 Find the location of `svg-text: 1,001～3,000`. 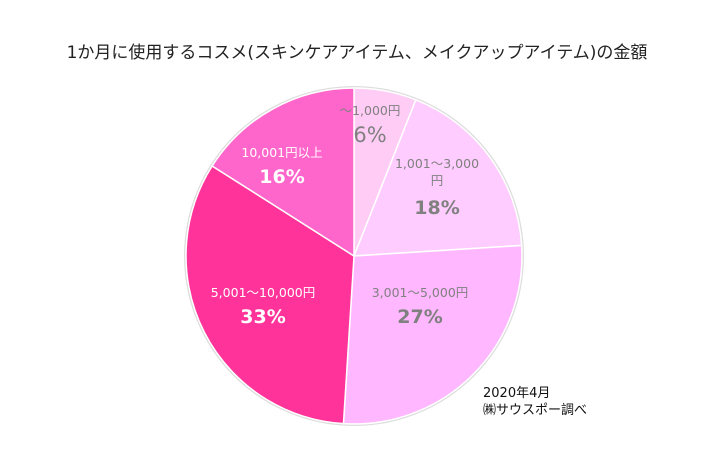

svg-text: 1,001～3,000 is located at coordinates (437, 163).